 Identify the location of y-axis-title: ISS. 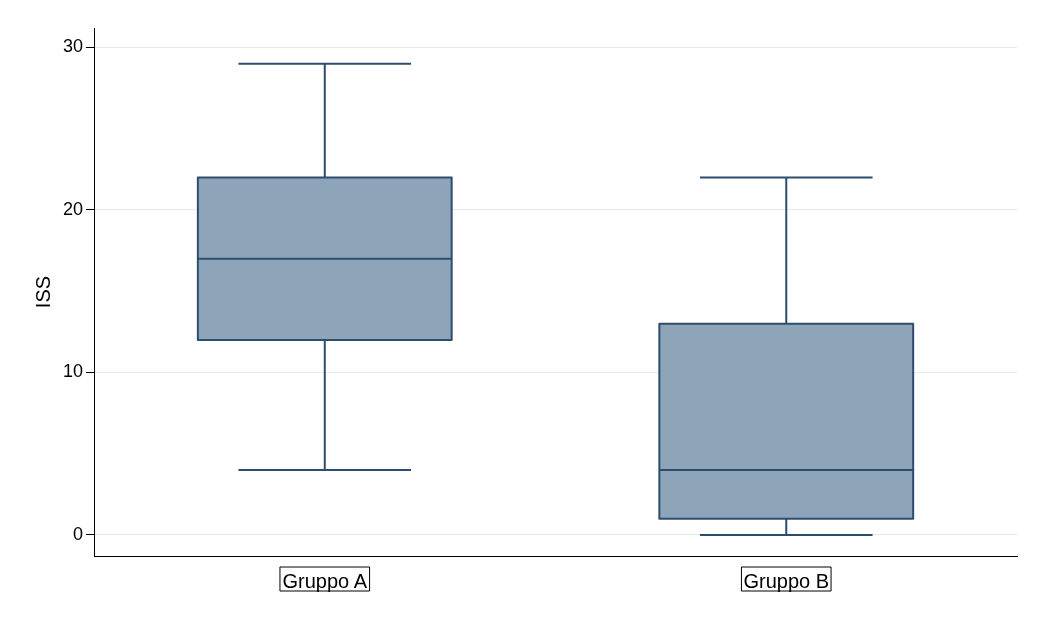
(42, 292).